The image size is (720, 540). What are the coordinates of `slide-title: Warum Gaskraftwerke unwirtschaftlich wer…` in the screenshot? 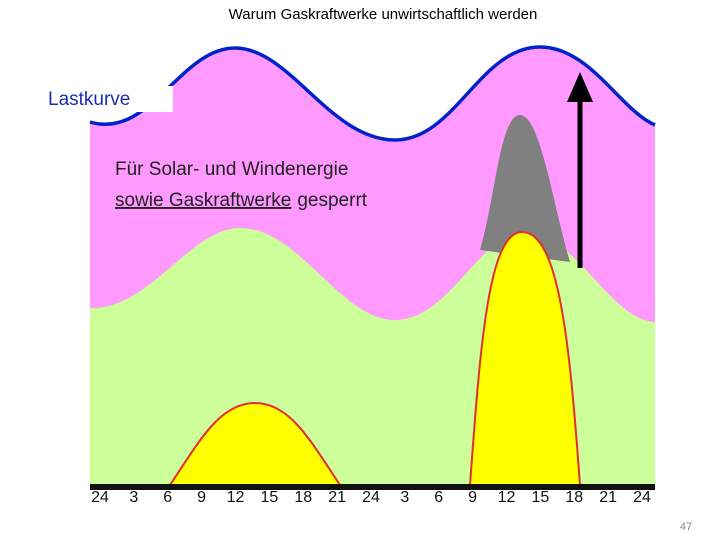 It's located at (383, 14).